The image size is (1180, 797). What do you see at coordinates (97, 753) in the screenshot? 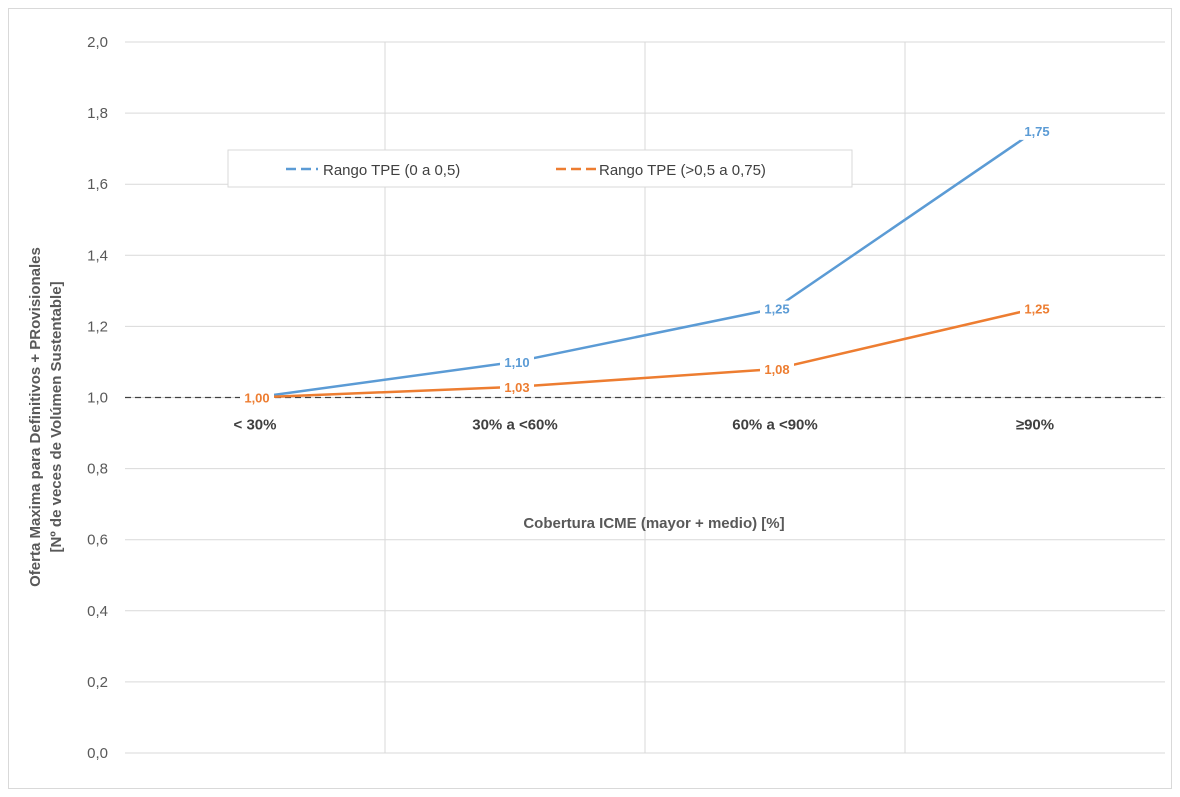
I see `y-tick-label: 0,0` at bounding box center [97, 753].